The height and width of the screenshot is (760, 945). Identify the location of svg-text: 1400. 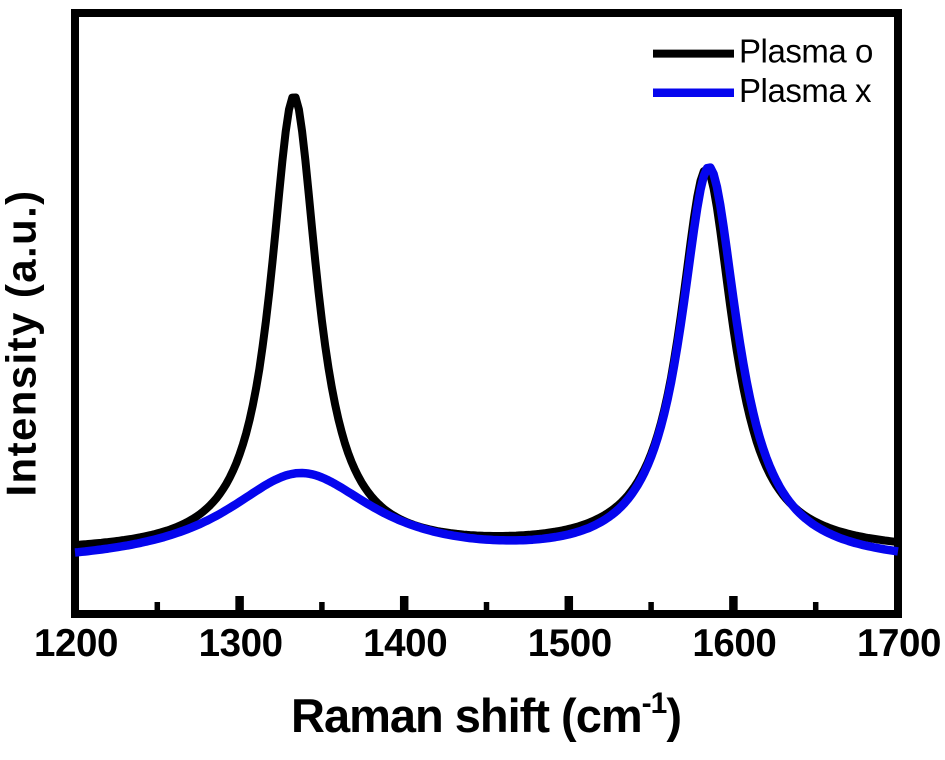
(405, 643).